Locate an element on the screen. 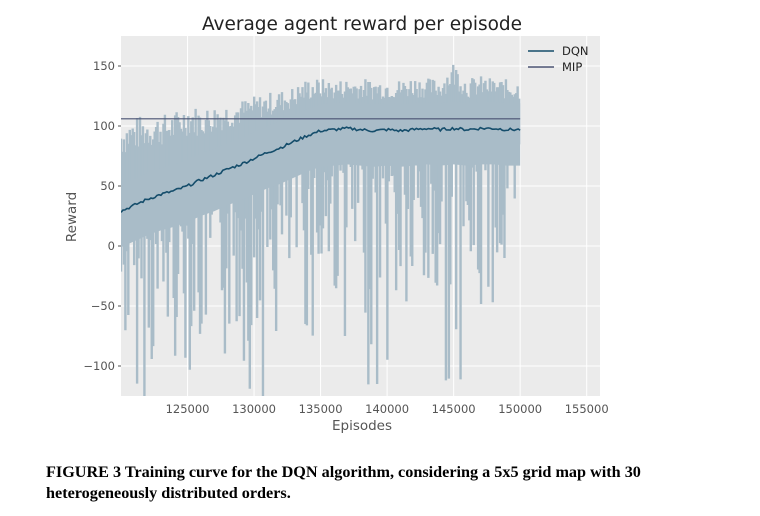 This screenshot has width=760, height=516. x-axis-label: Episodes is located at coordinates (362, 426).